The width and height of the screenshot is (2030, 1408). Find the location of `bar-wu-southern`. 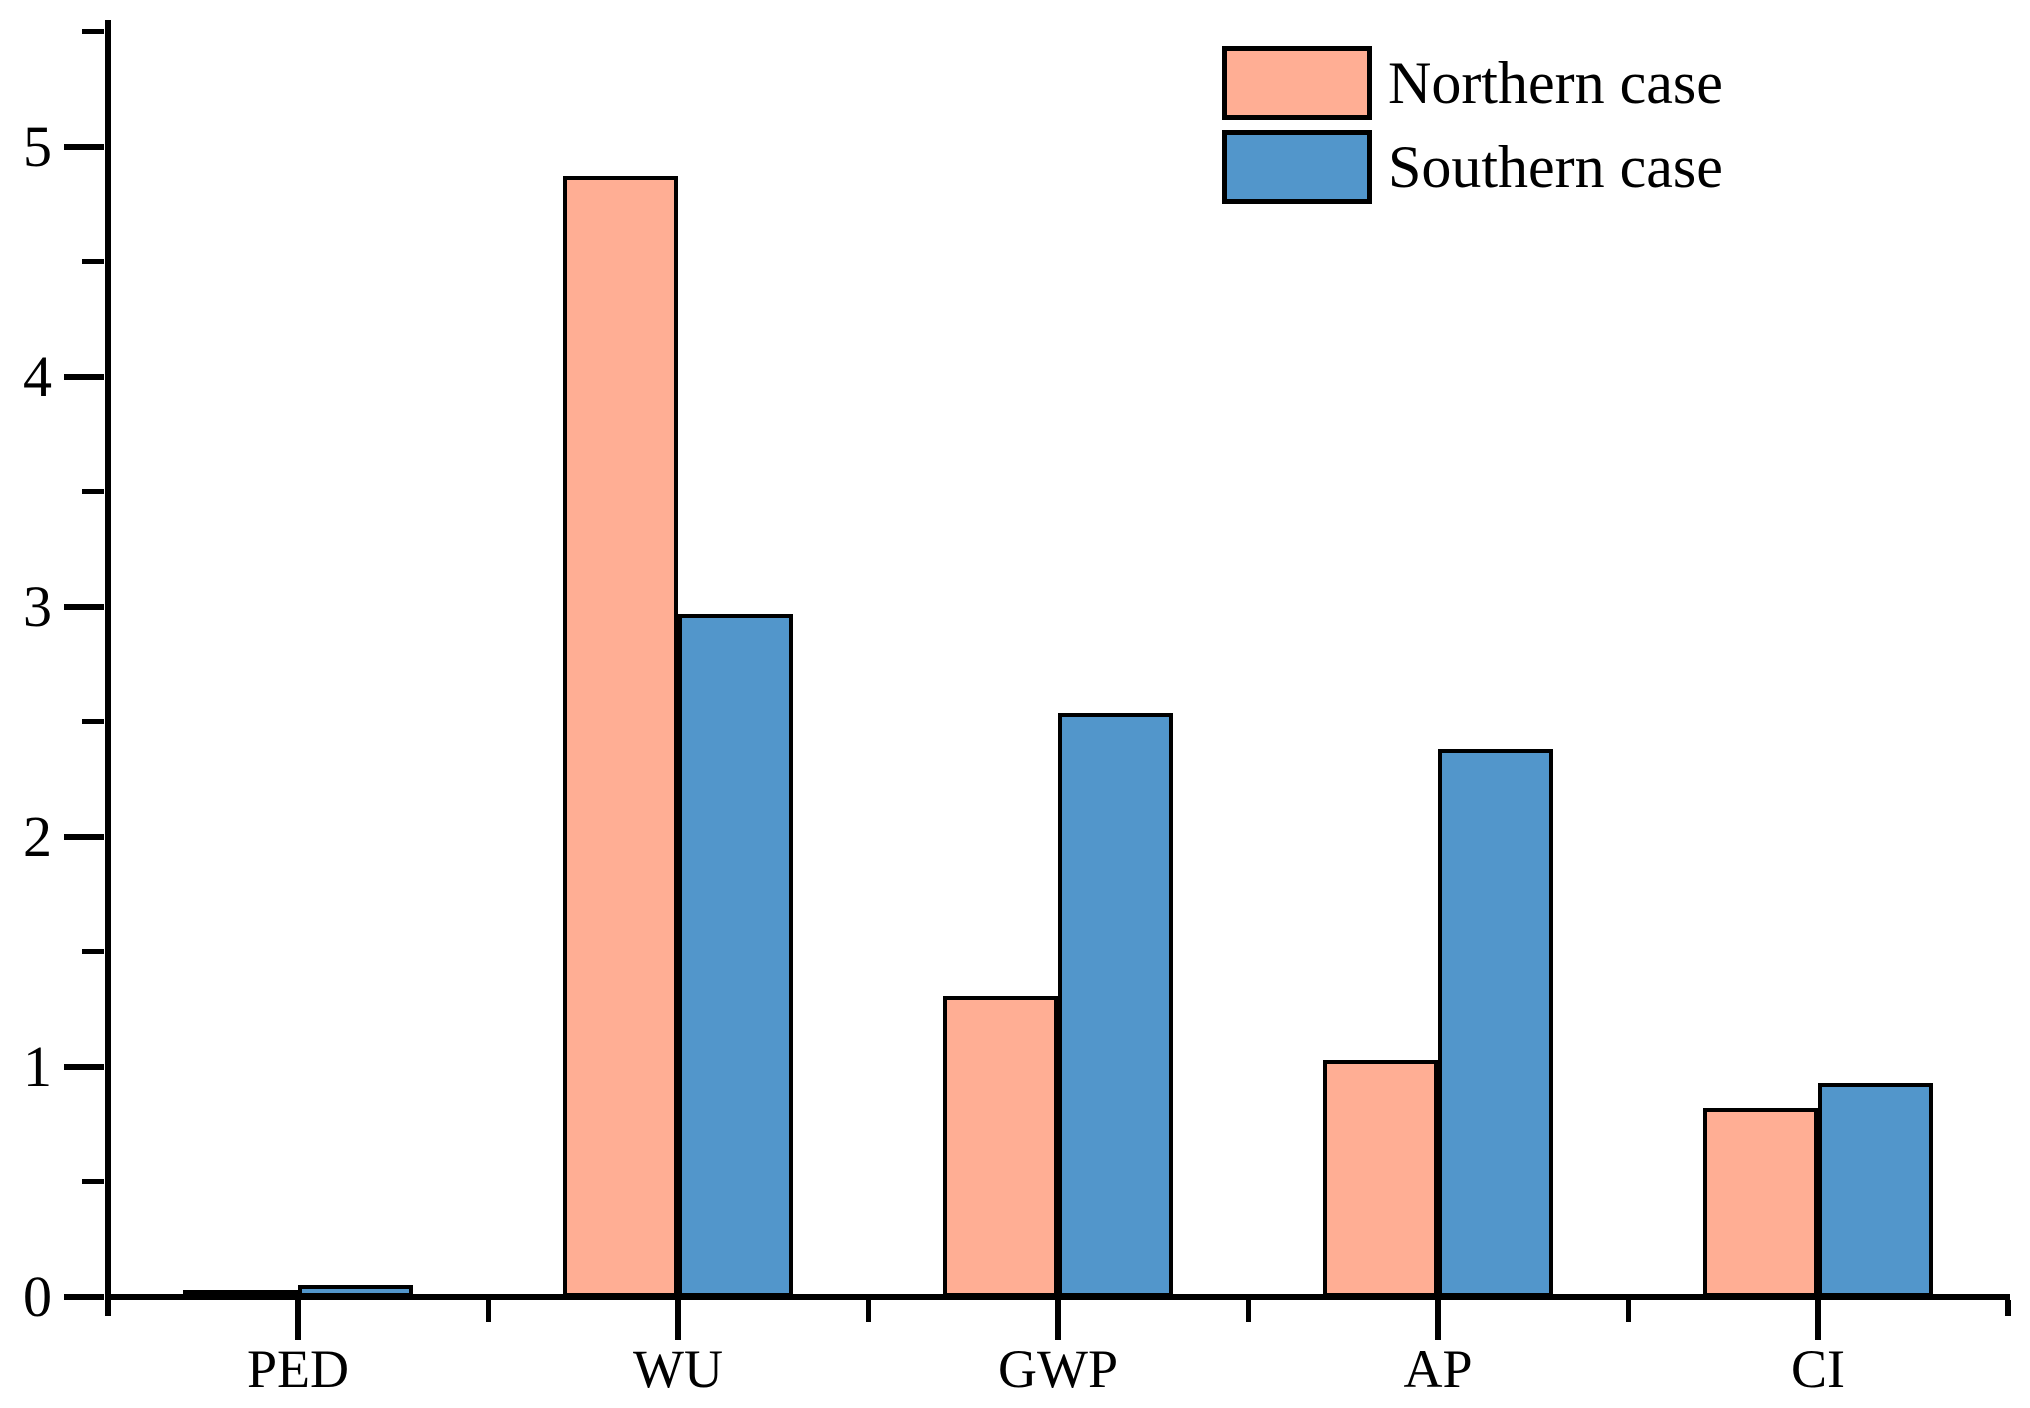

bar-wu-southern is located at coordinates (735, 955).